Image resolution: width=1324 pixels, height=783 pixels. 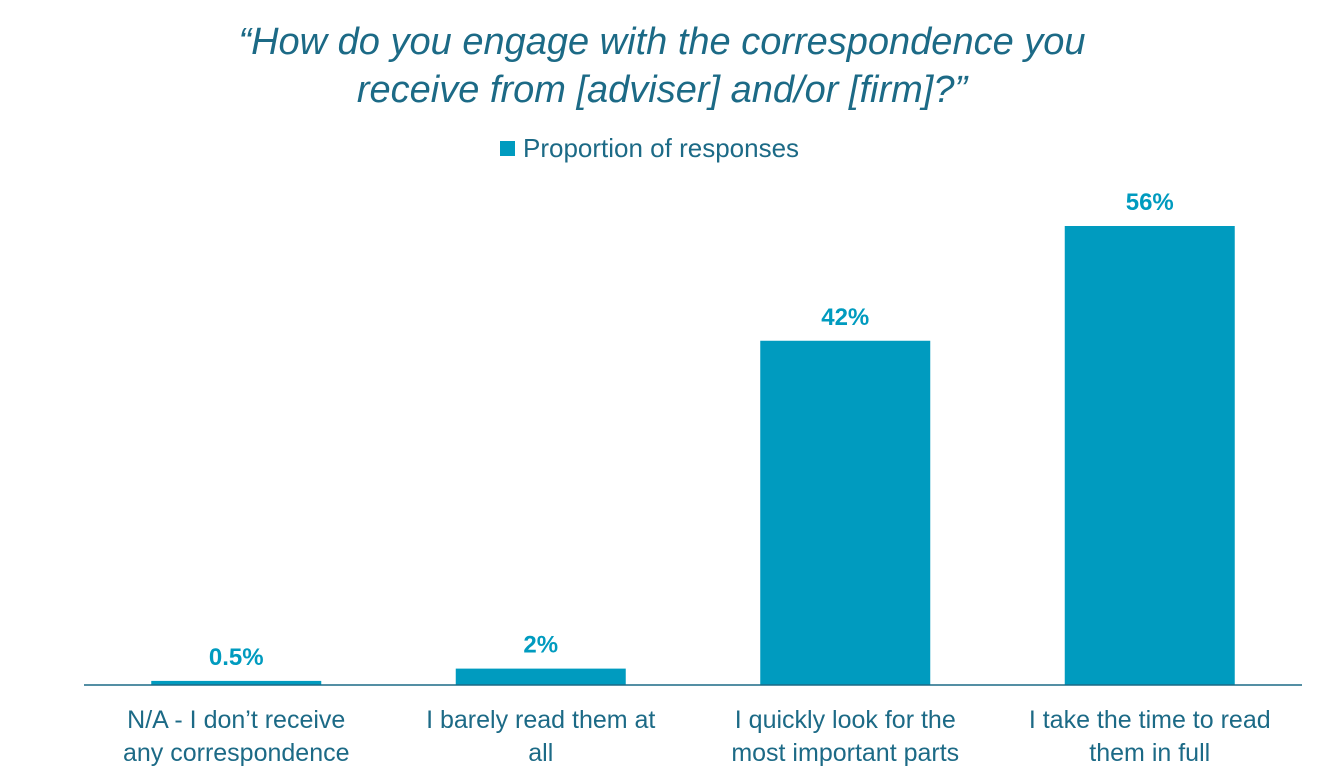 What do you see at coordinates (1150, 737) in the screenshot?
I see `category-label: I take the time to read them in full` at bounding box center [1150, 737].